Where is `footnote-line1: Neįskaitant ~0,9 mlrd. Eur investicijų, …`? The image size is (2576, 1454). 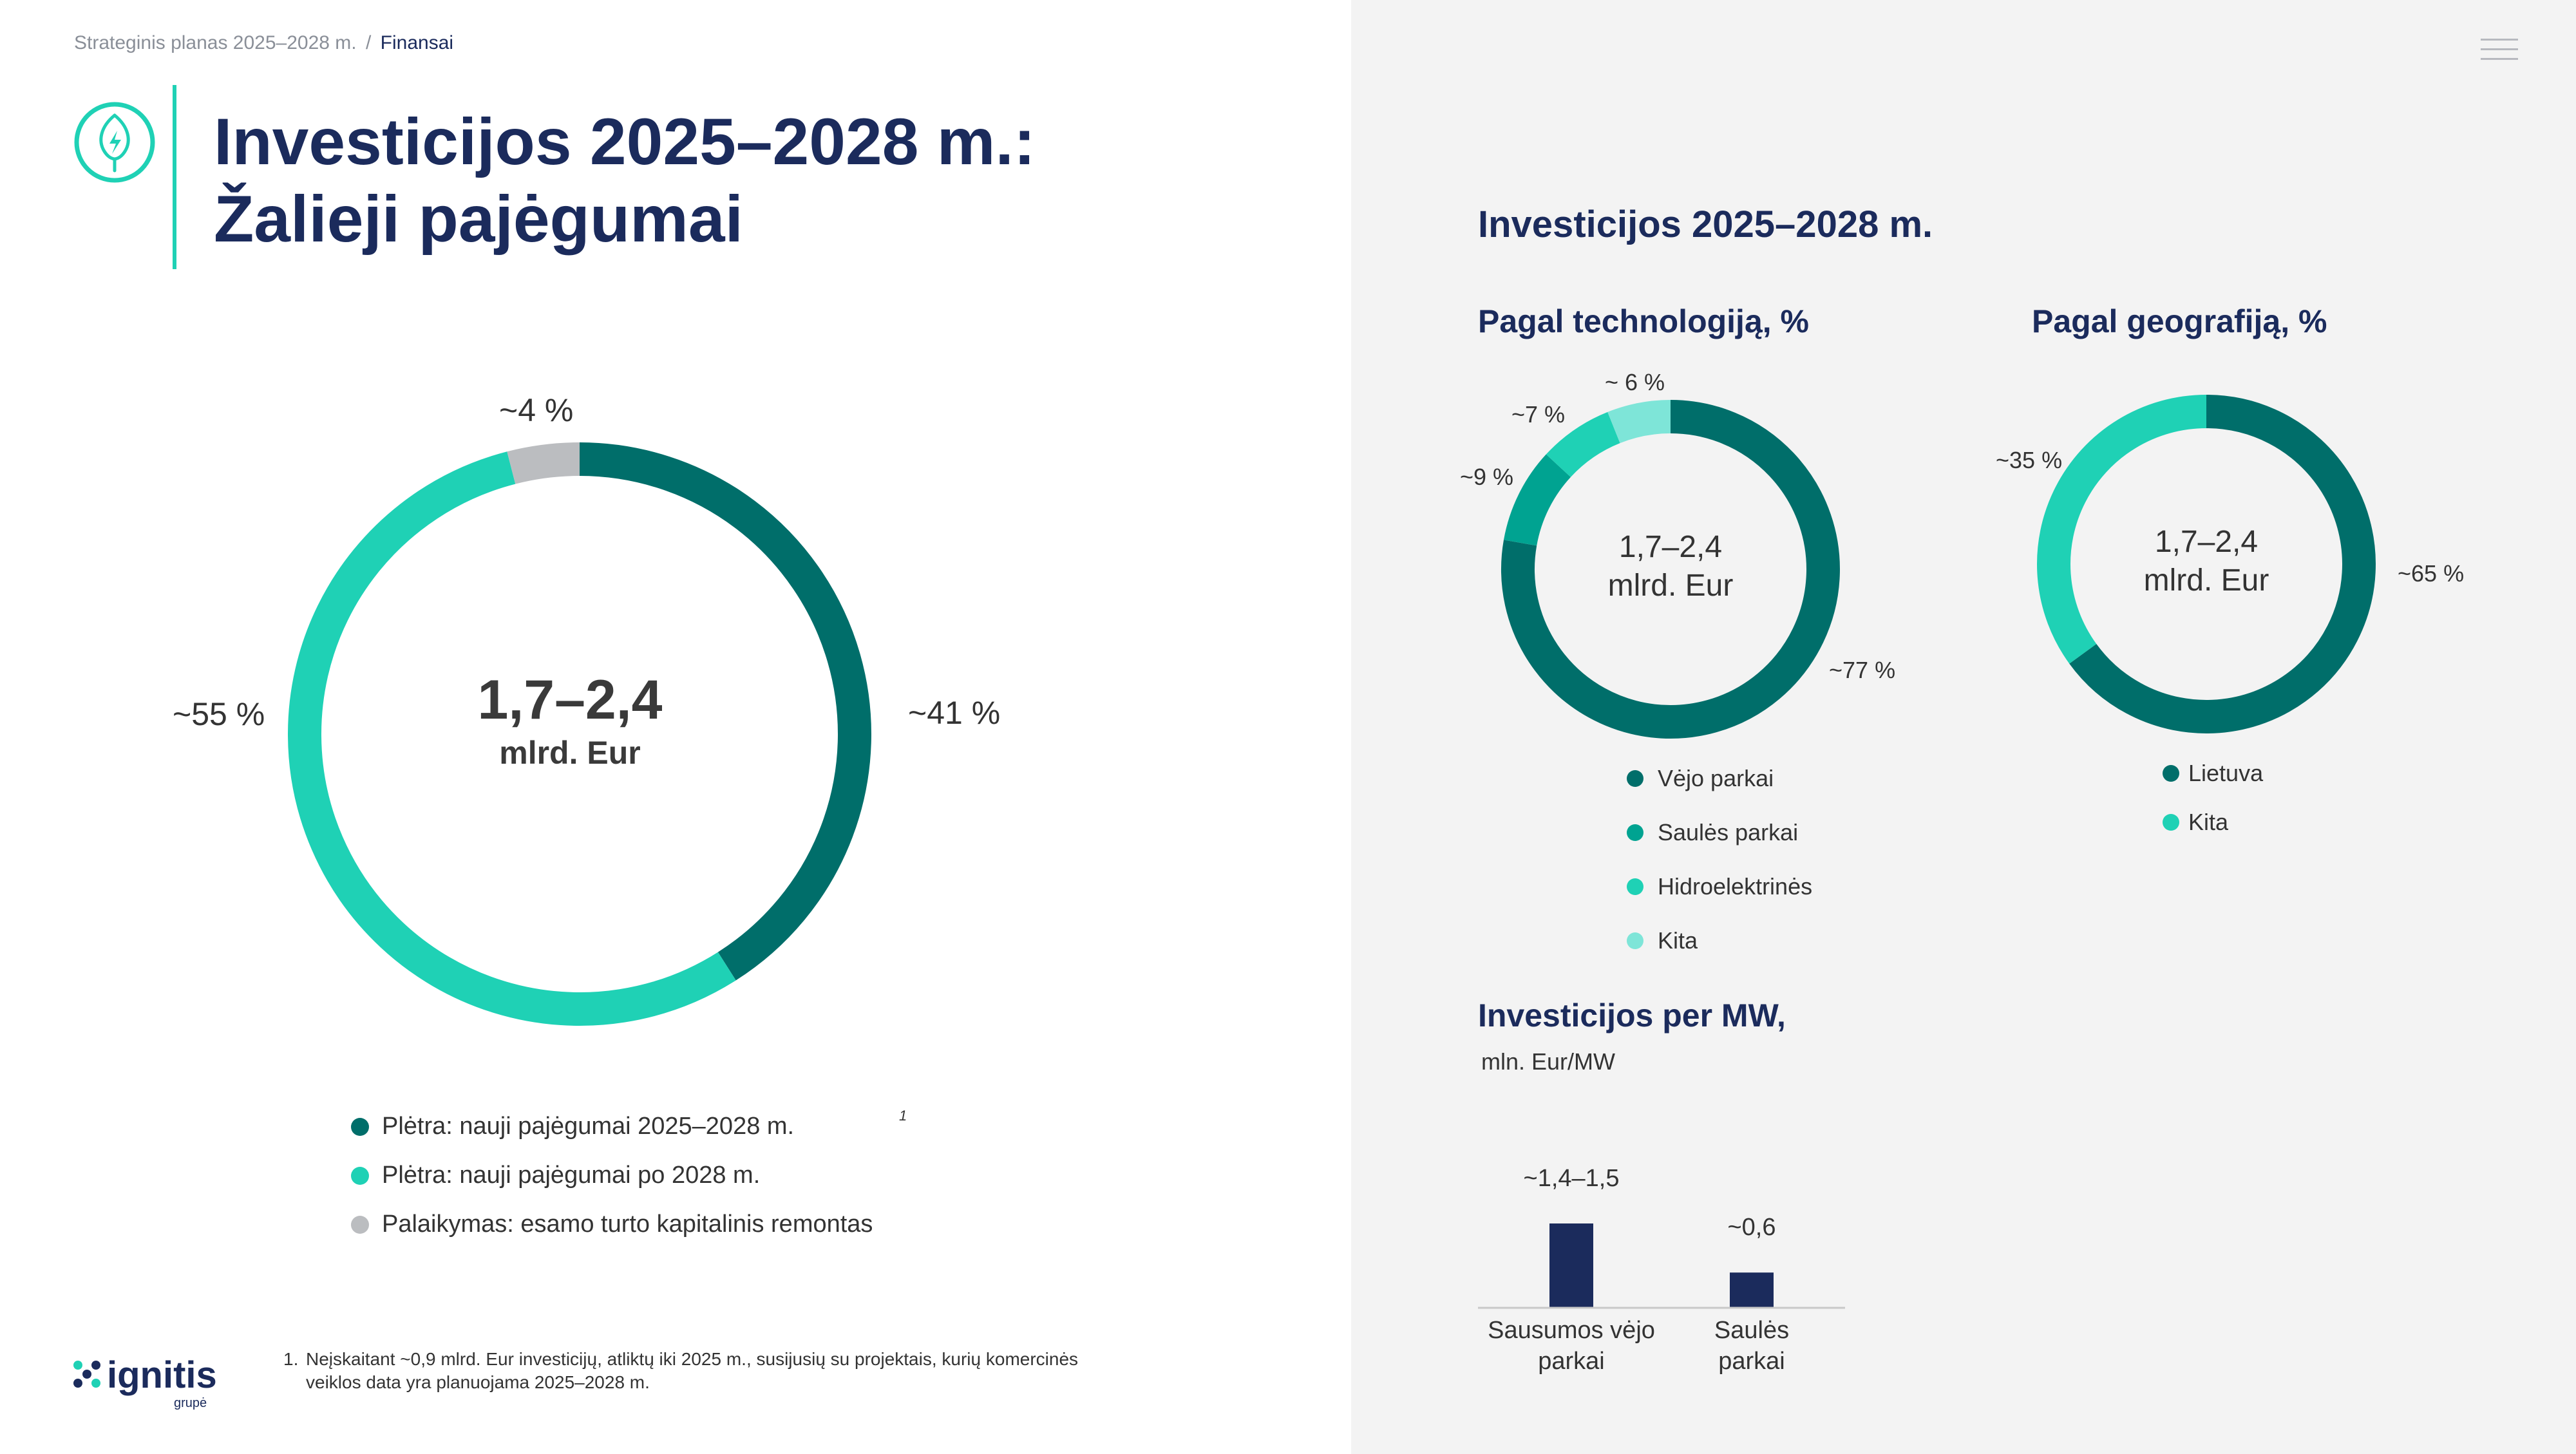 footnote-line1: Neįskaitant ~0,9 mlrd. Eur investicijų, … is located at coordinates (692, 1359).